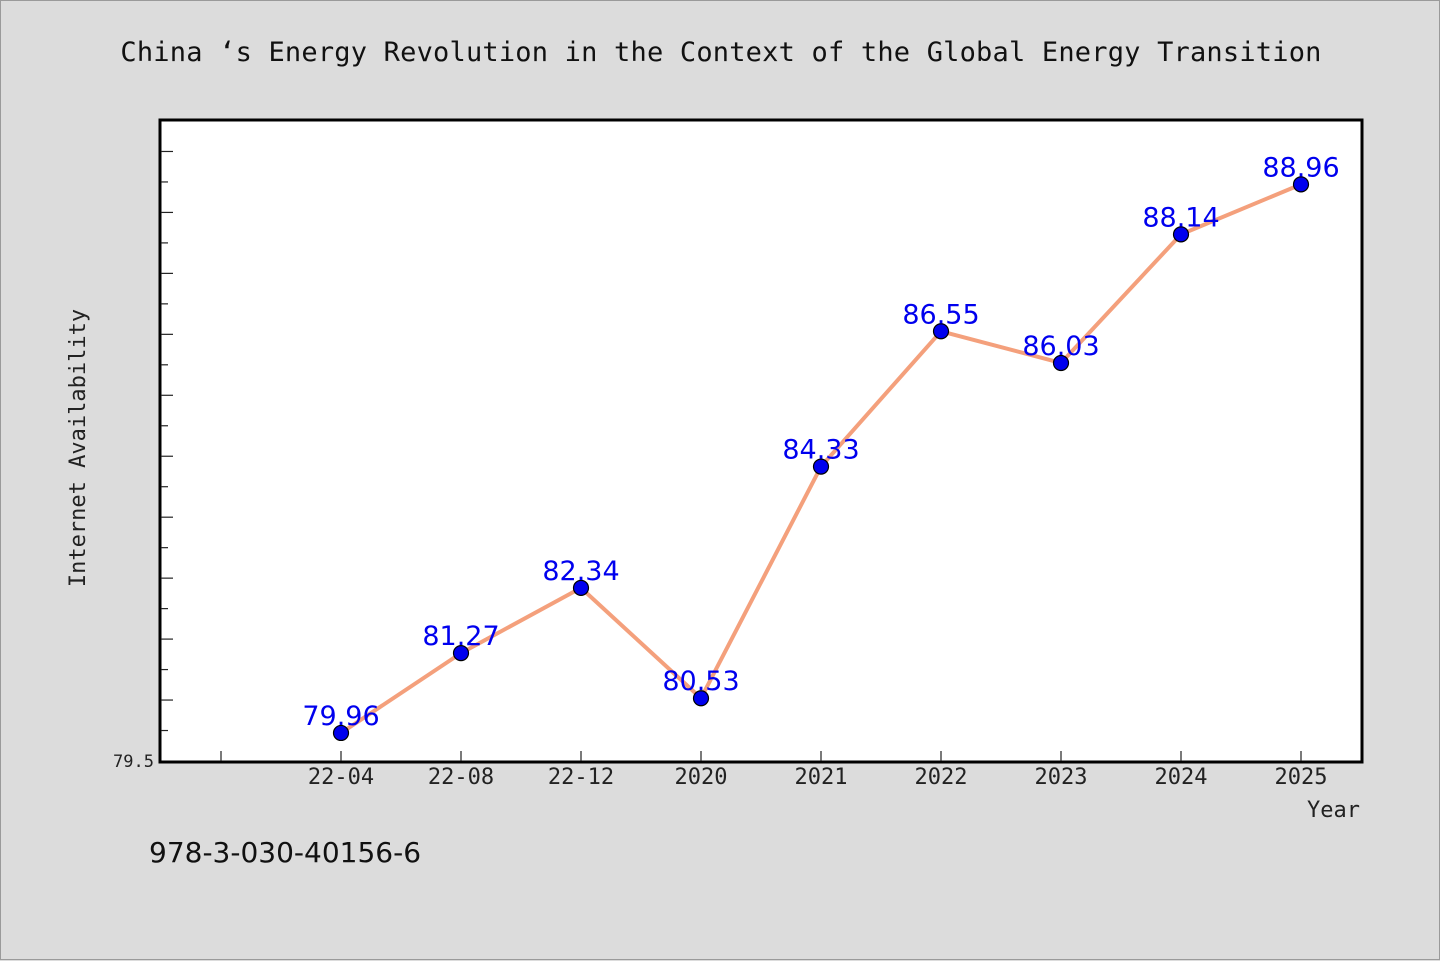 The height and width of the screenshot is (961, 1440). Describe the element at coordinates (821, 777) in the screenshot. I see `x-tick-label: 2021` at that location.